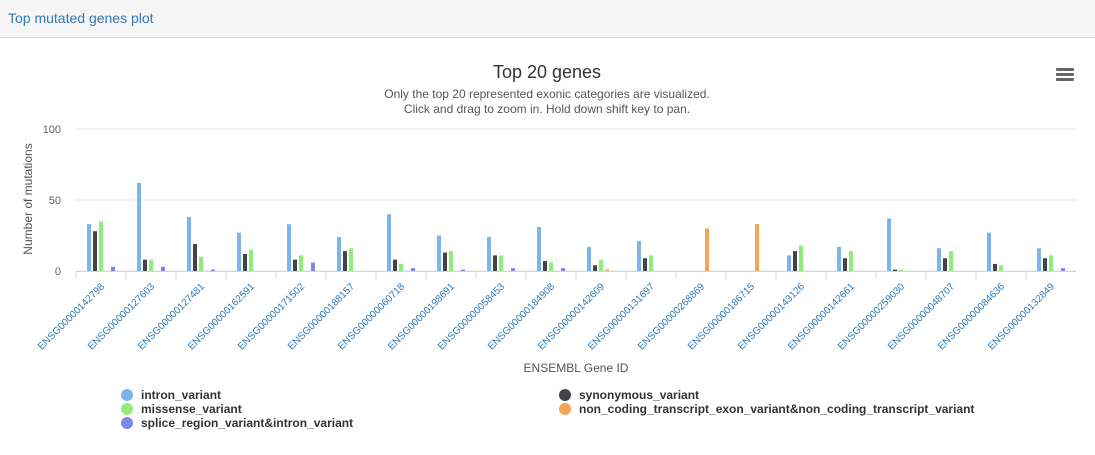  Describe the element at coordinates (181, 395) in the screenshot. I see `legend-label: intron_variant` at that location.